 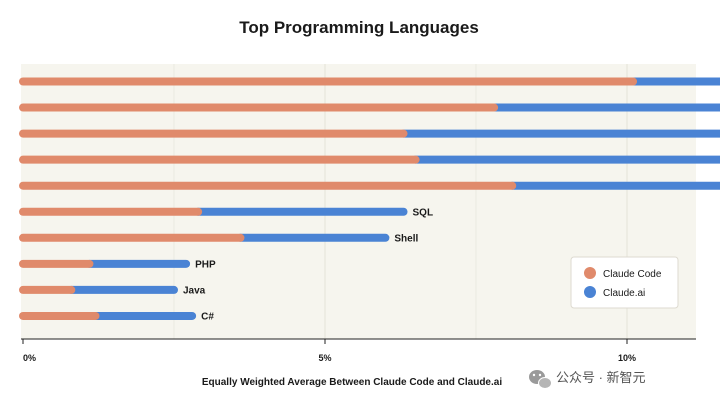 I want to click on legend-swatch-claude-ai, so click(x=590, y=292).